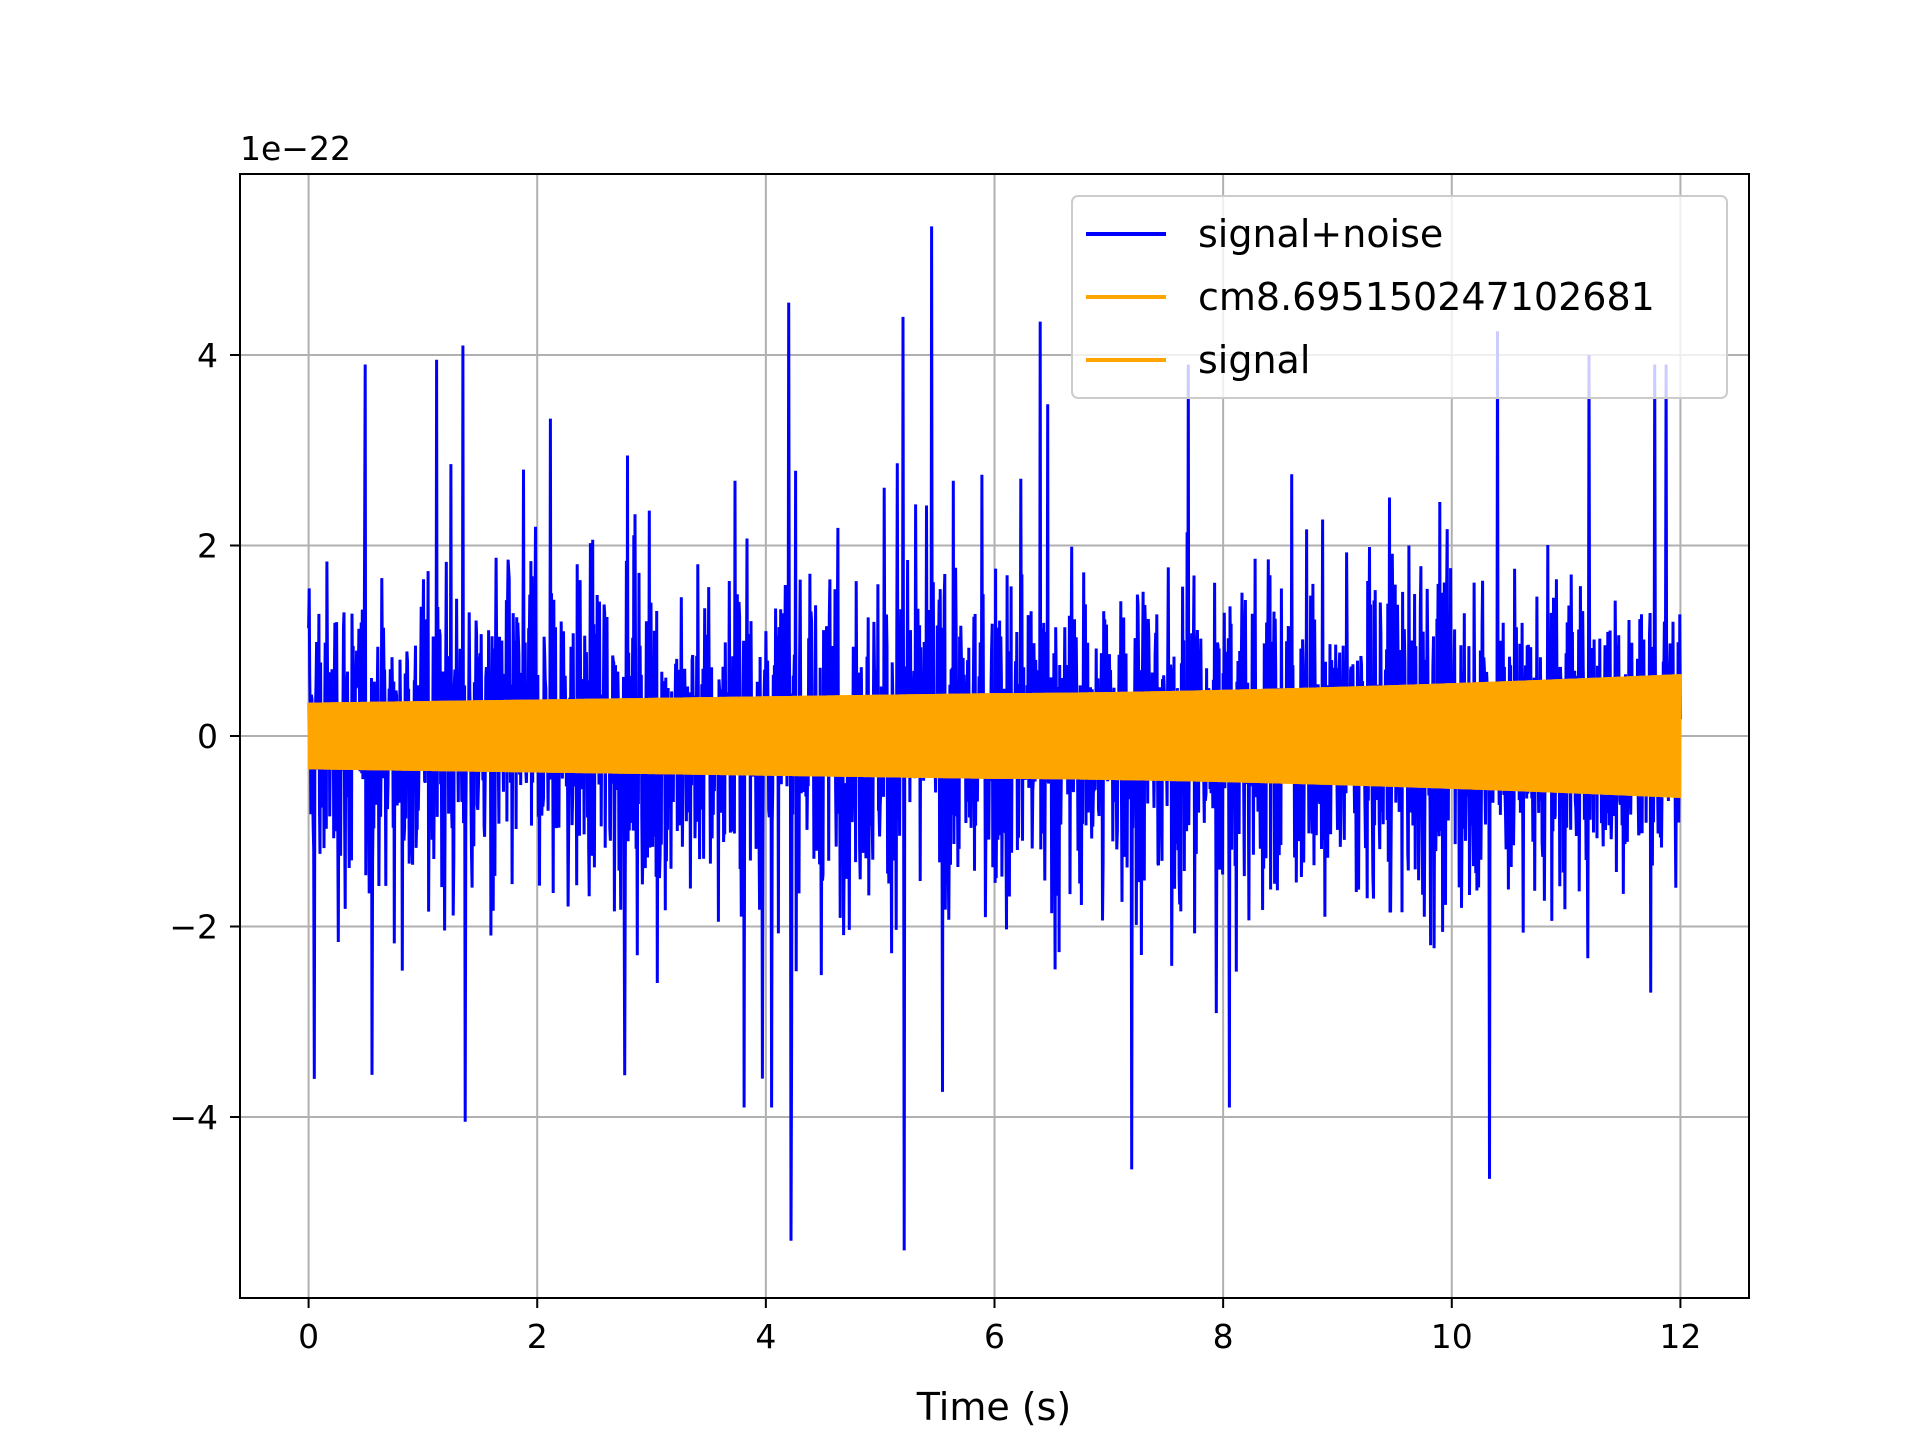 The image size is (1920, 1440). I want to click on x-tick-label: 2, so click(537, 1336).